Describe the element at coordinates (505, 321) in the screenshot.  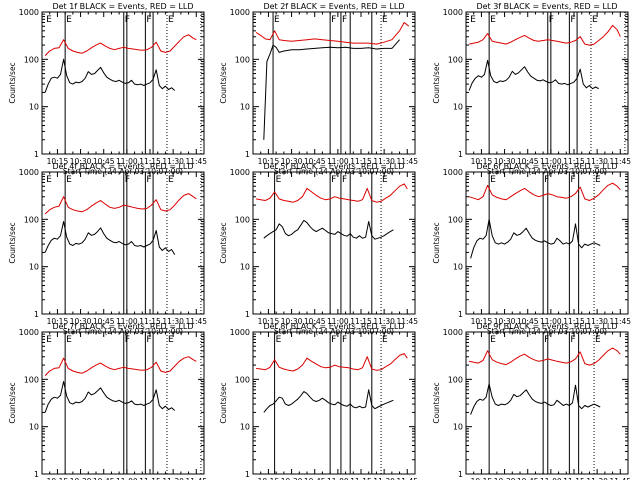
I see `x-tick-label: 10:30` at that location.